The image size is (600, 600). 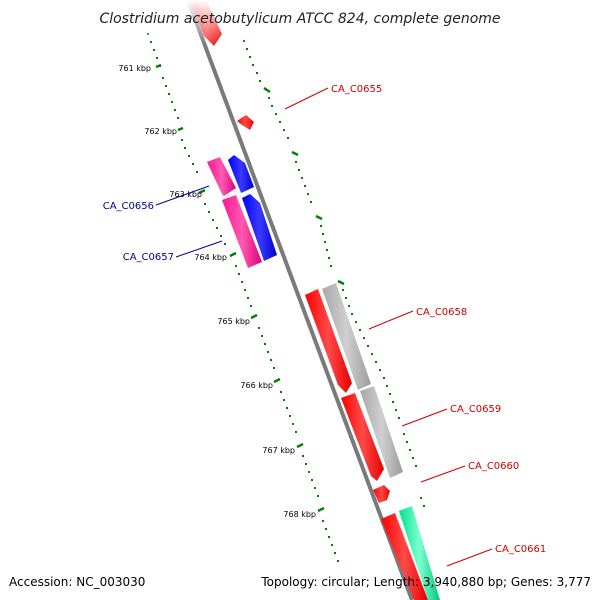 I want to click on gene-ca-c0659, so click(x=362, y=437).